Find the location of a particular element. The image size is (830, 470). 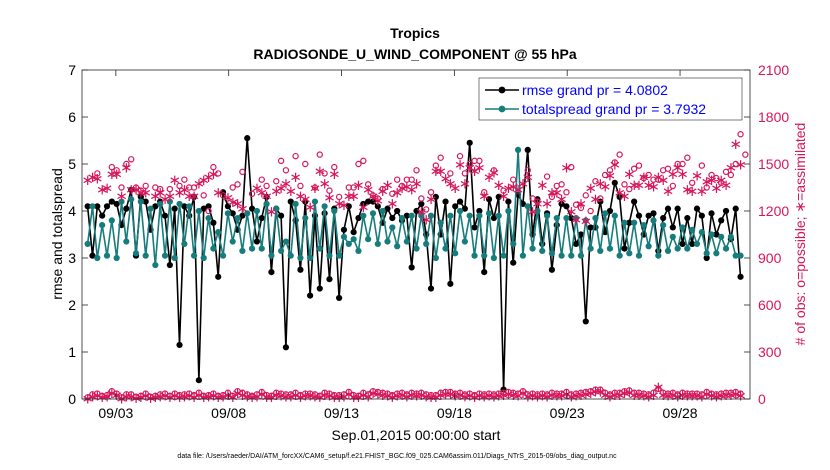

point-5-122: ∗ is located at coordinates (677, 396).